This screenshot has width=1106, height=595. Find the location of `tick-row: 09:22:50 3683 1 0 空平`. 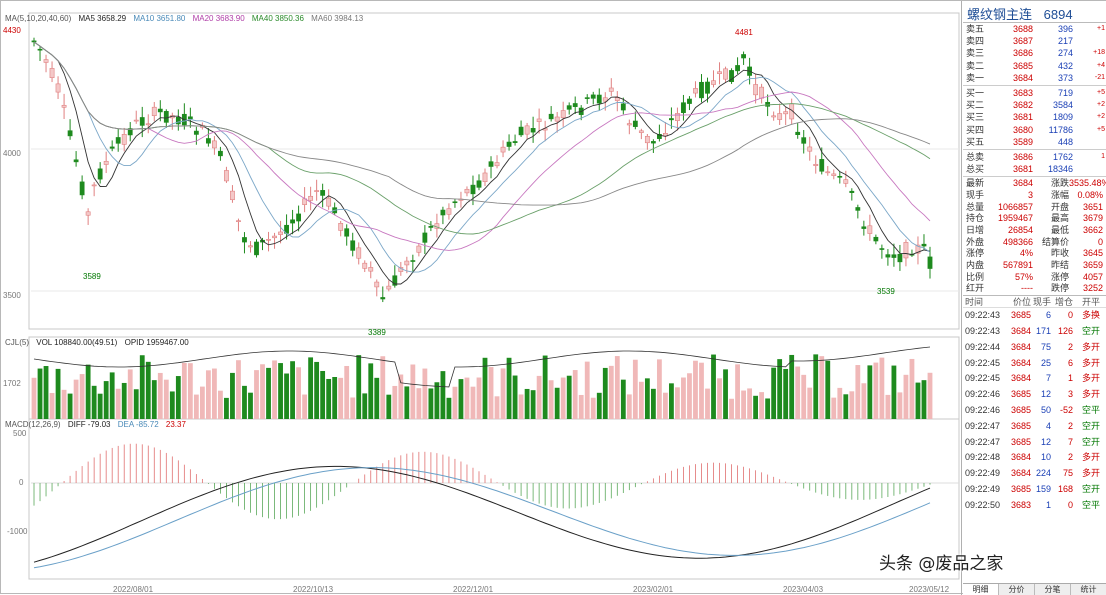

tick-row: 09:22:50 3683 1 0 空平 is located at coordinates (1034, 506).